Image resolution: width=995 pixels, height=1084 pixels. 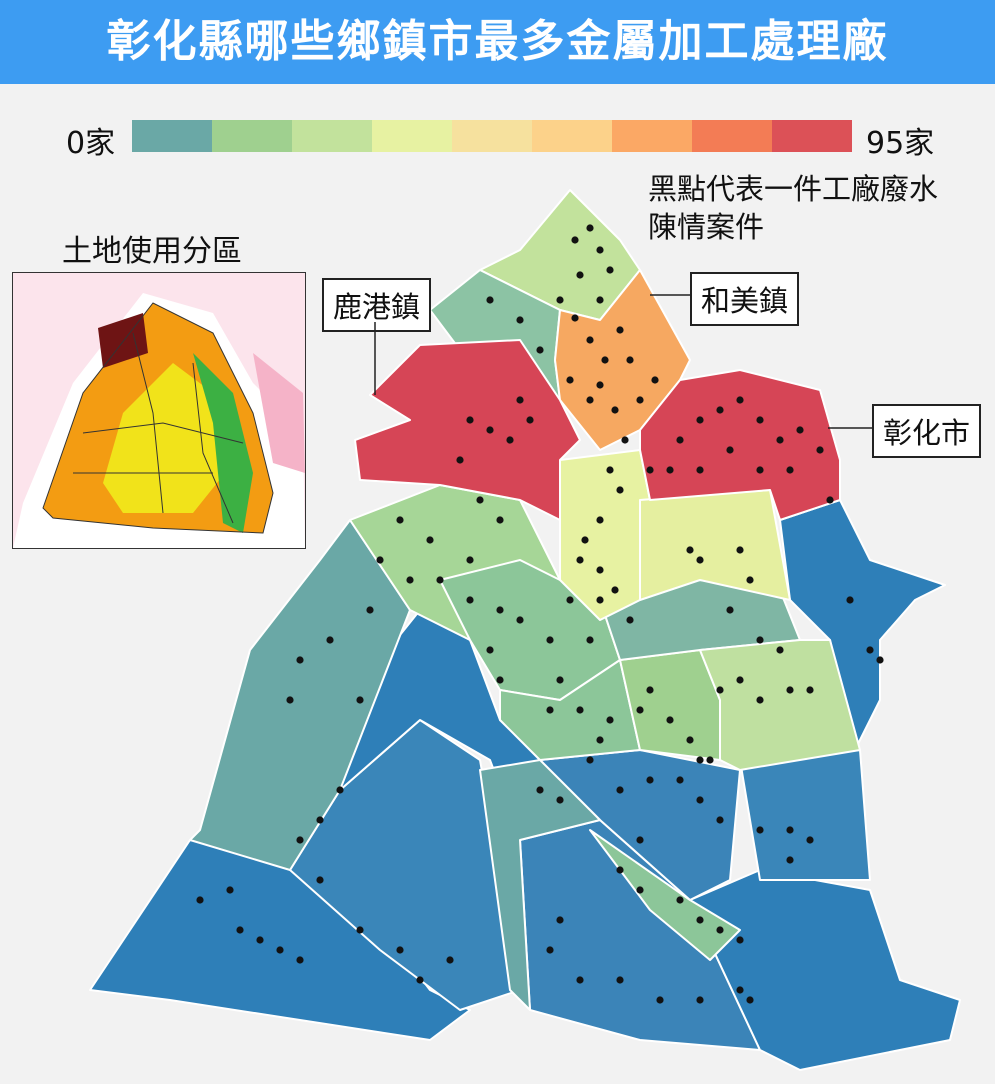 What do you see at coordinates (780, 705) in the screenshot?
I see `township-east-light-green` at bounding box center [780, 705].